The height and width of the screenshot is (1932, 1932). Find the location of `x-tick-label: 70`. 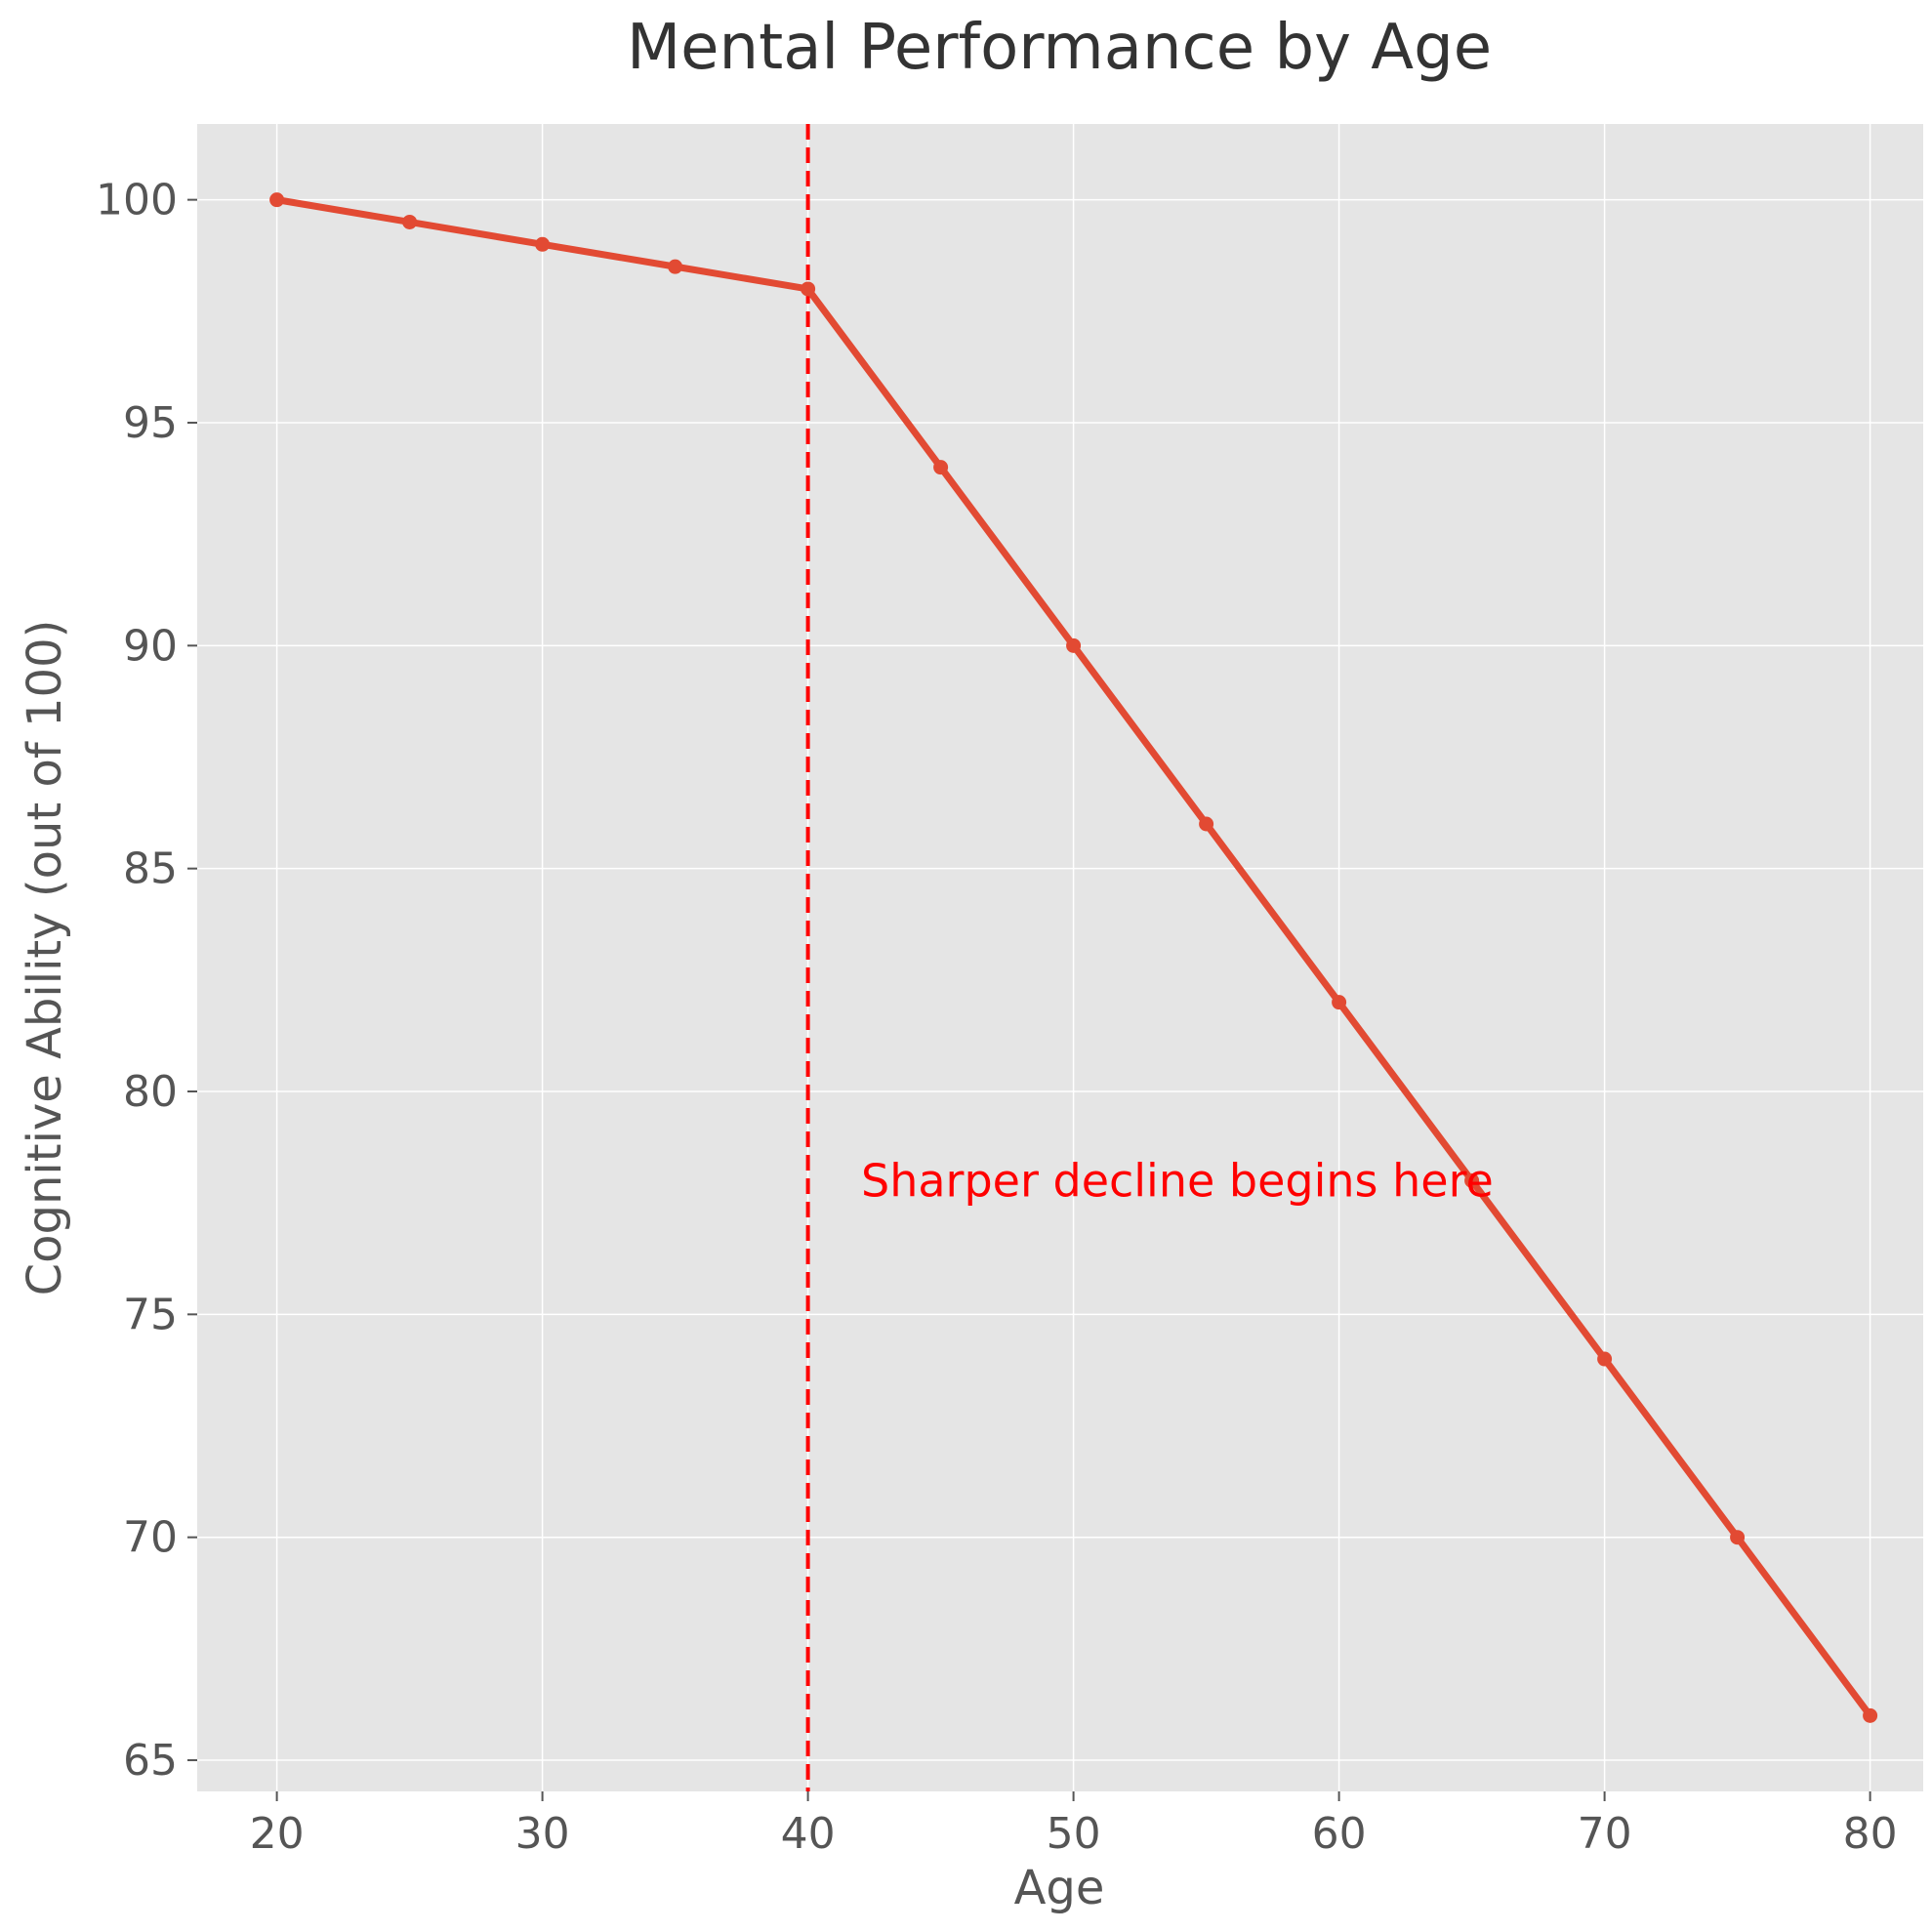

x-tick-label: 70 is located at coordinates (1605, 1834).